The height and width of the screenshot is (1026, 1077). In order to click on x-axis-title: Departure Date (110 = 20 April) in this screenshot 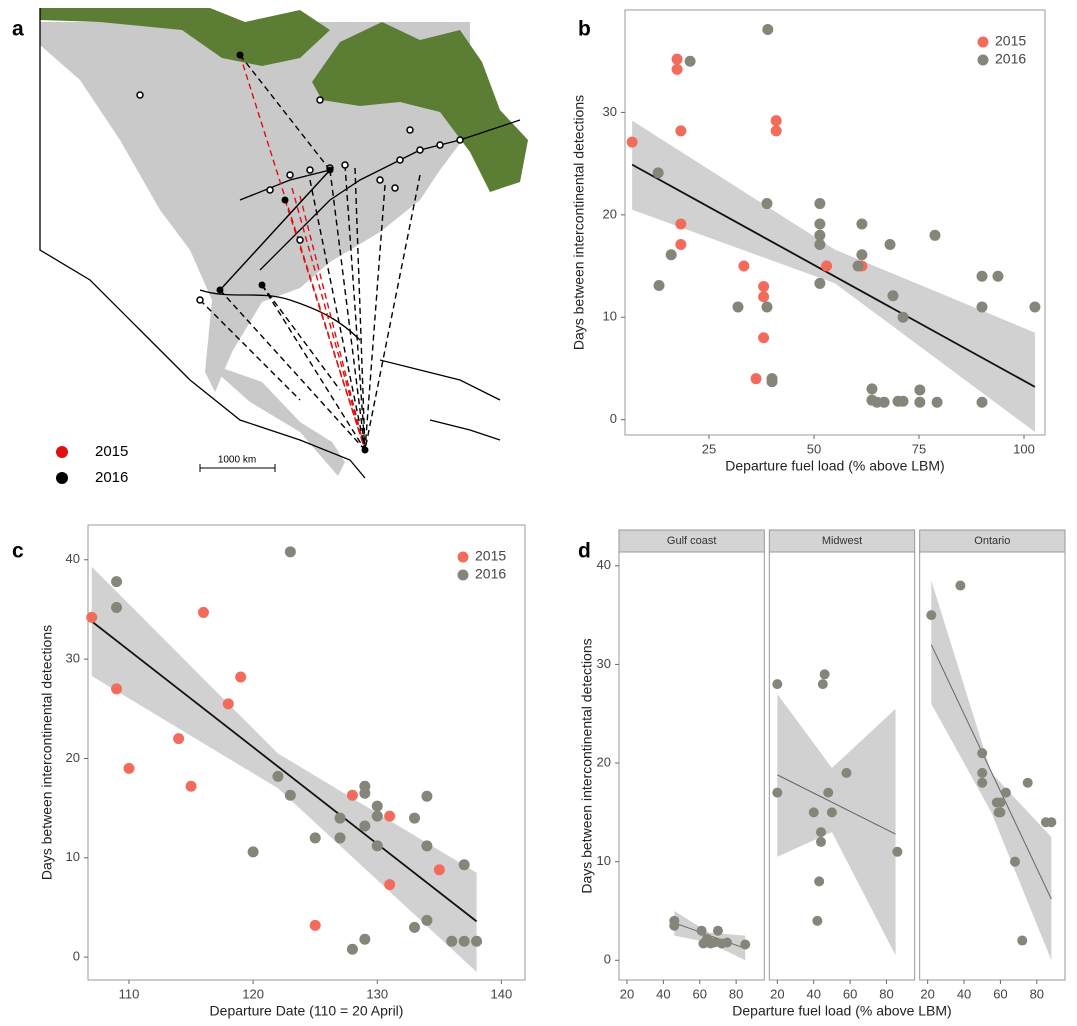, I will do `click(307, 1011)`.